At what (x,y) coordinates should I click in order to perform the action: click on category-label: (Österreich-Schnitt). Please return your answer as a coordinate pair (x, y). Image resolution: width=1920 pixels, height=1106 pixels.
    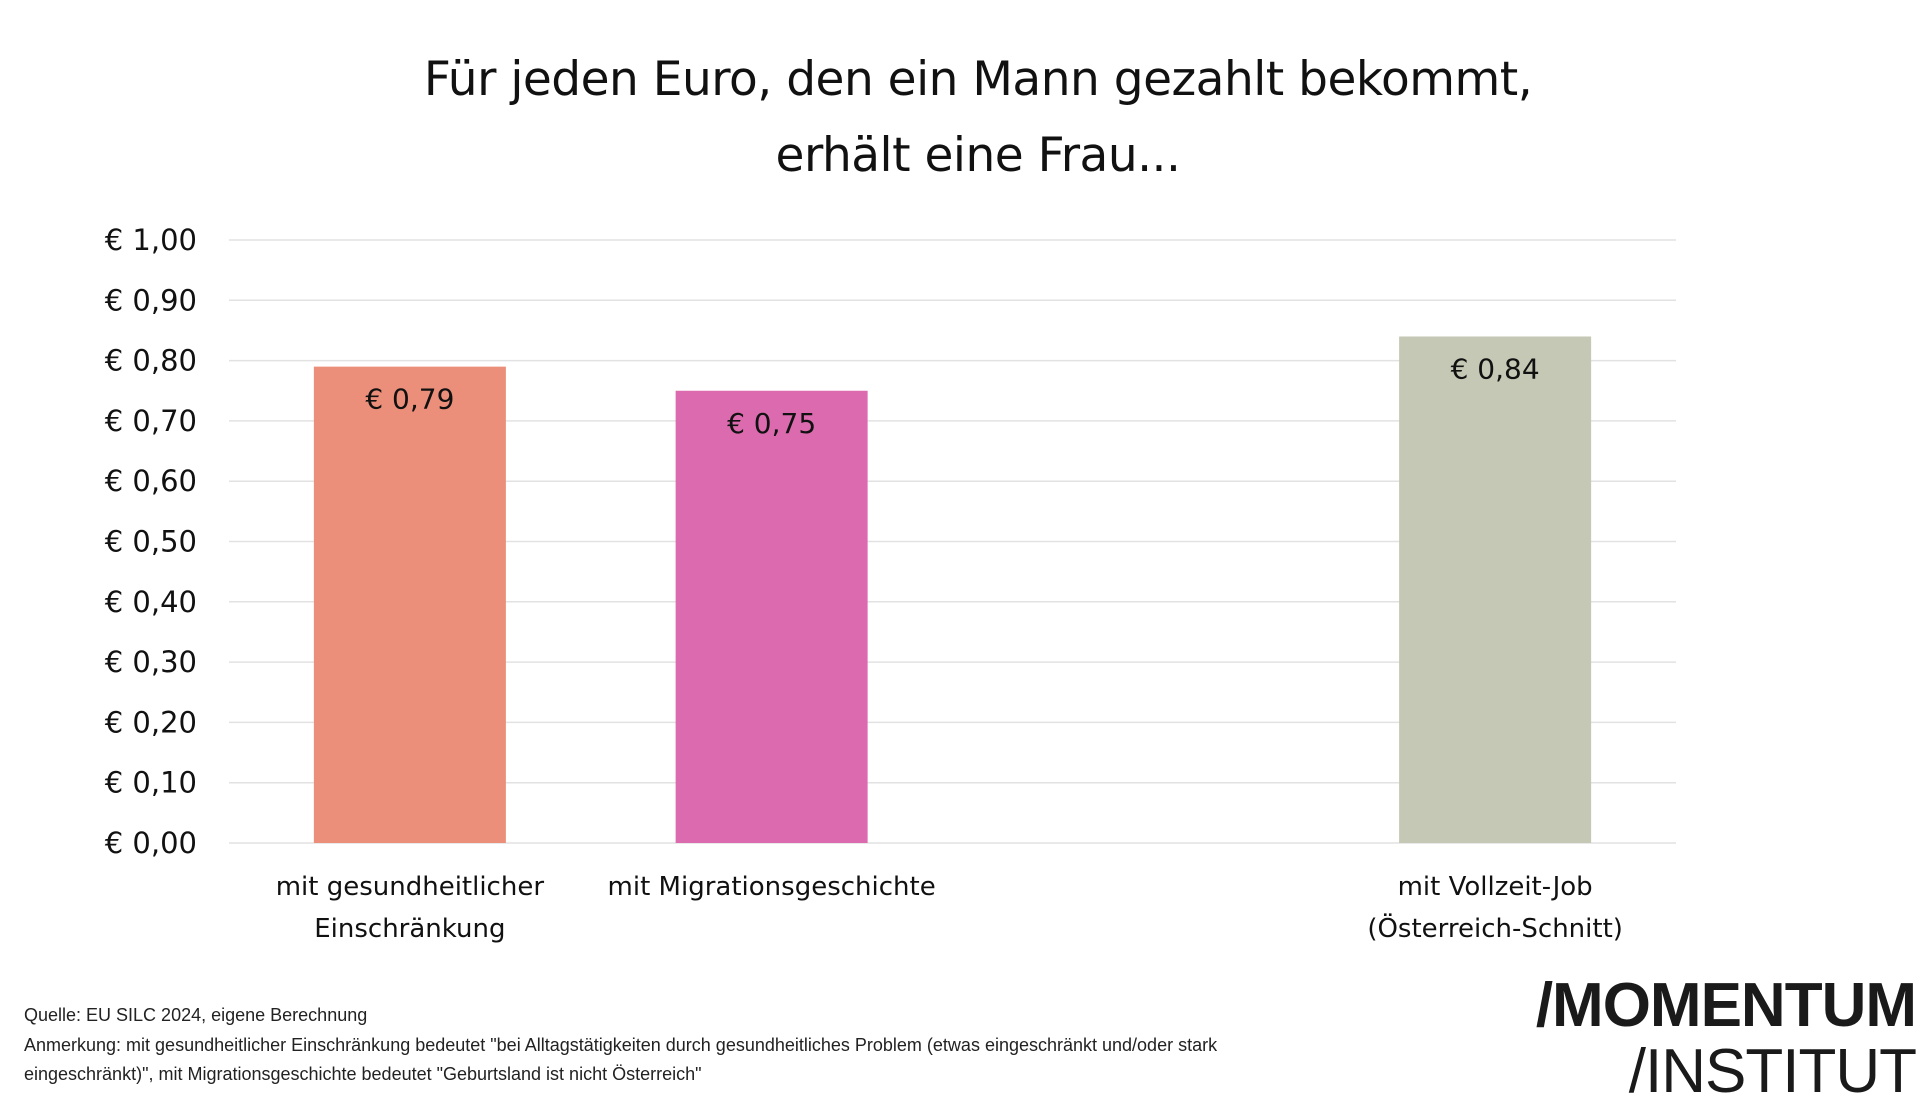
    Looking at the image, I should click on (1495, 928).